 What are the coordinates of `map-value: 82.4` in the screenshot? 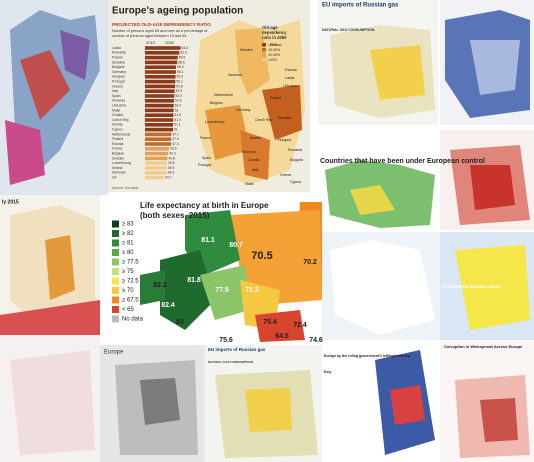 It's located at (168, 305).